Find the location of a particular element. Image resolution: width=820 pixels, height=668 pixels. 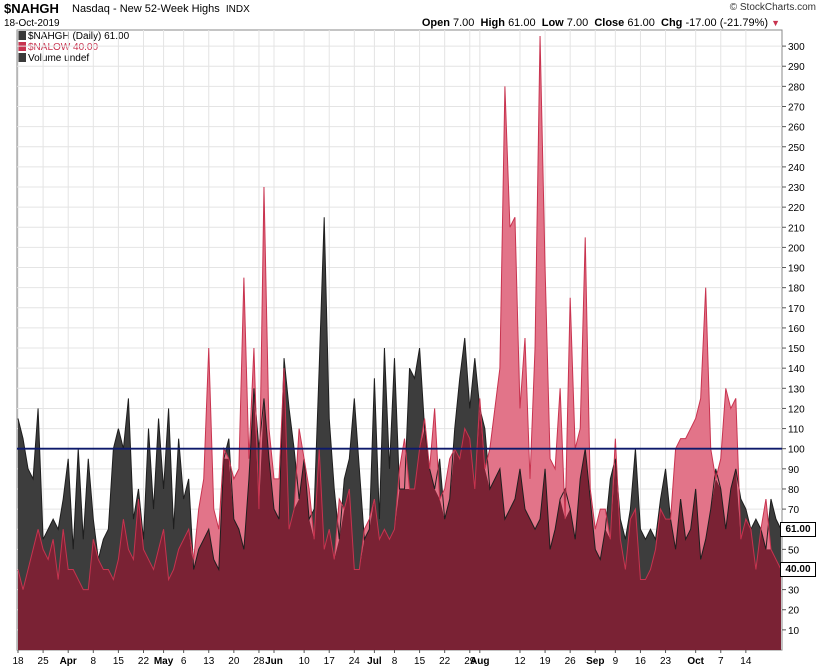

y-tick-label: 170 is located at coordinates (796, 309).